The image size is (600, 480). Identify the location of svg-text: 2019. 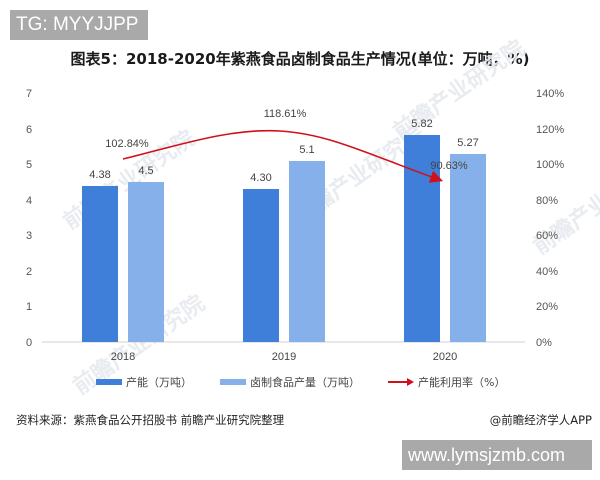
(284, 357).